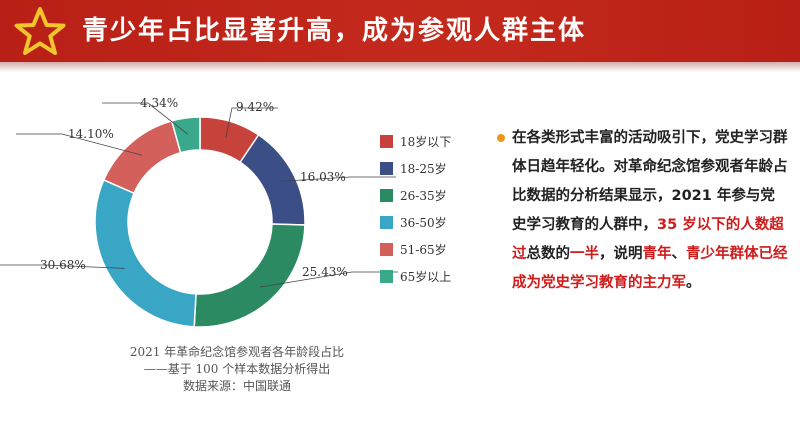  Describe the element at coordinates (501, 138) in the screenshot. I see `bullet-dot-icon` at that location.